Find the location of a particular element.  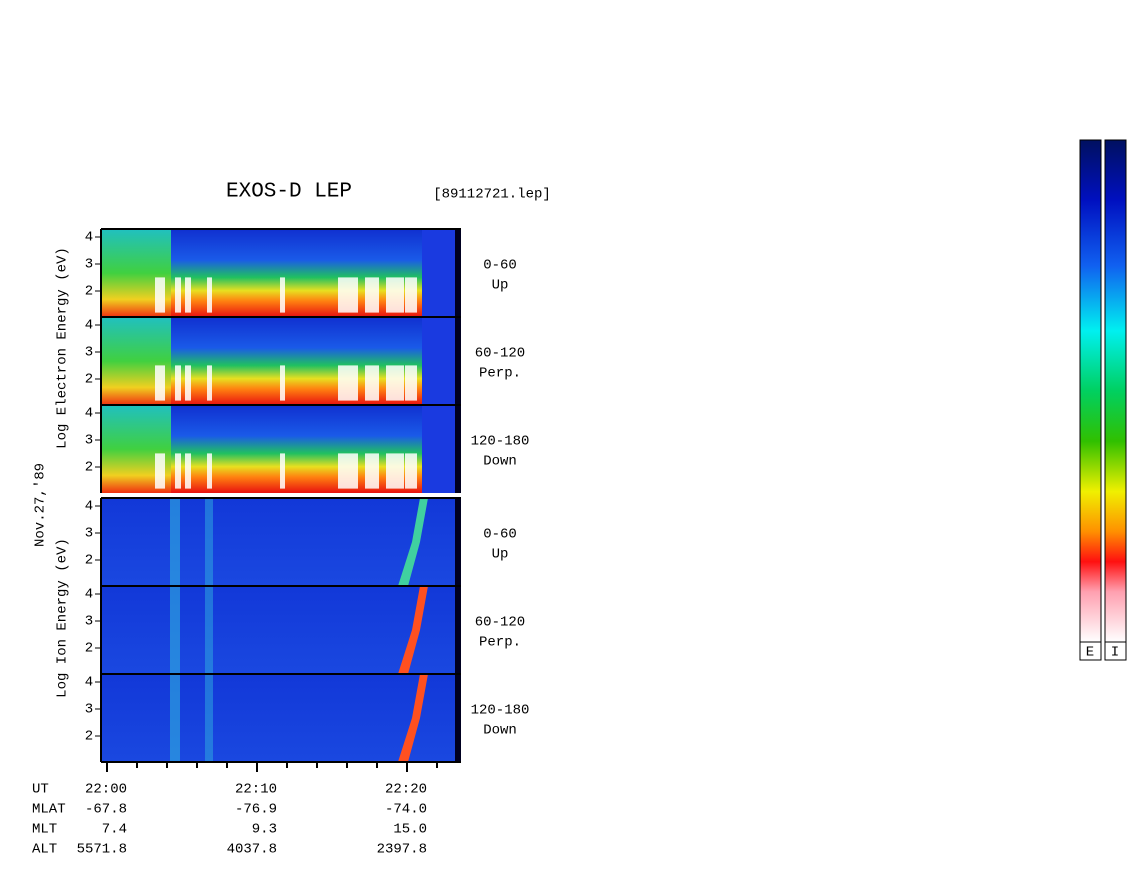

row-value: 22:10 is located at coordinates (256, 790).